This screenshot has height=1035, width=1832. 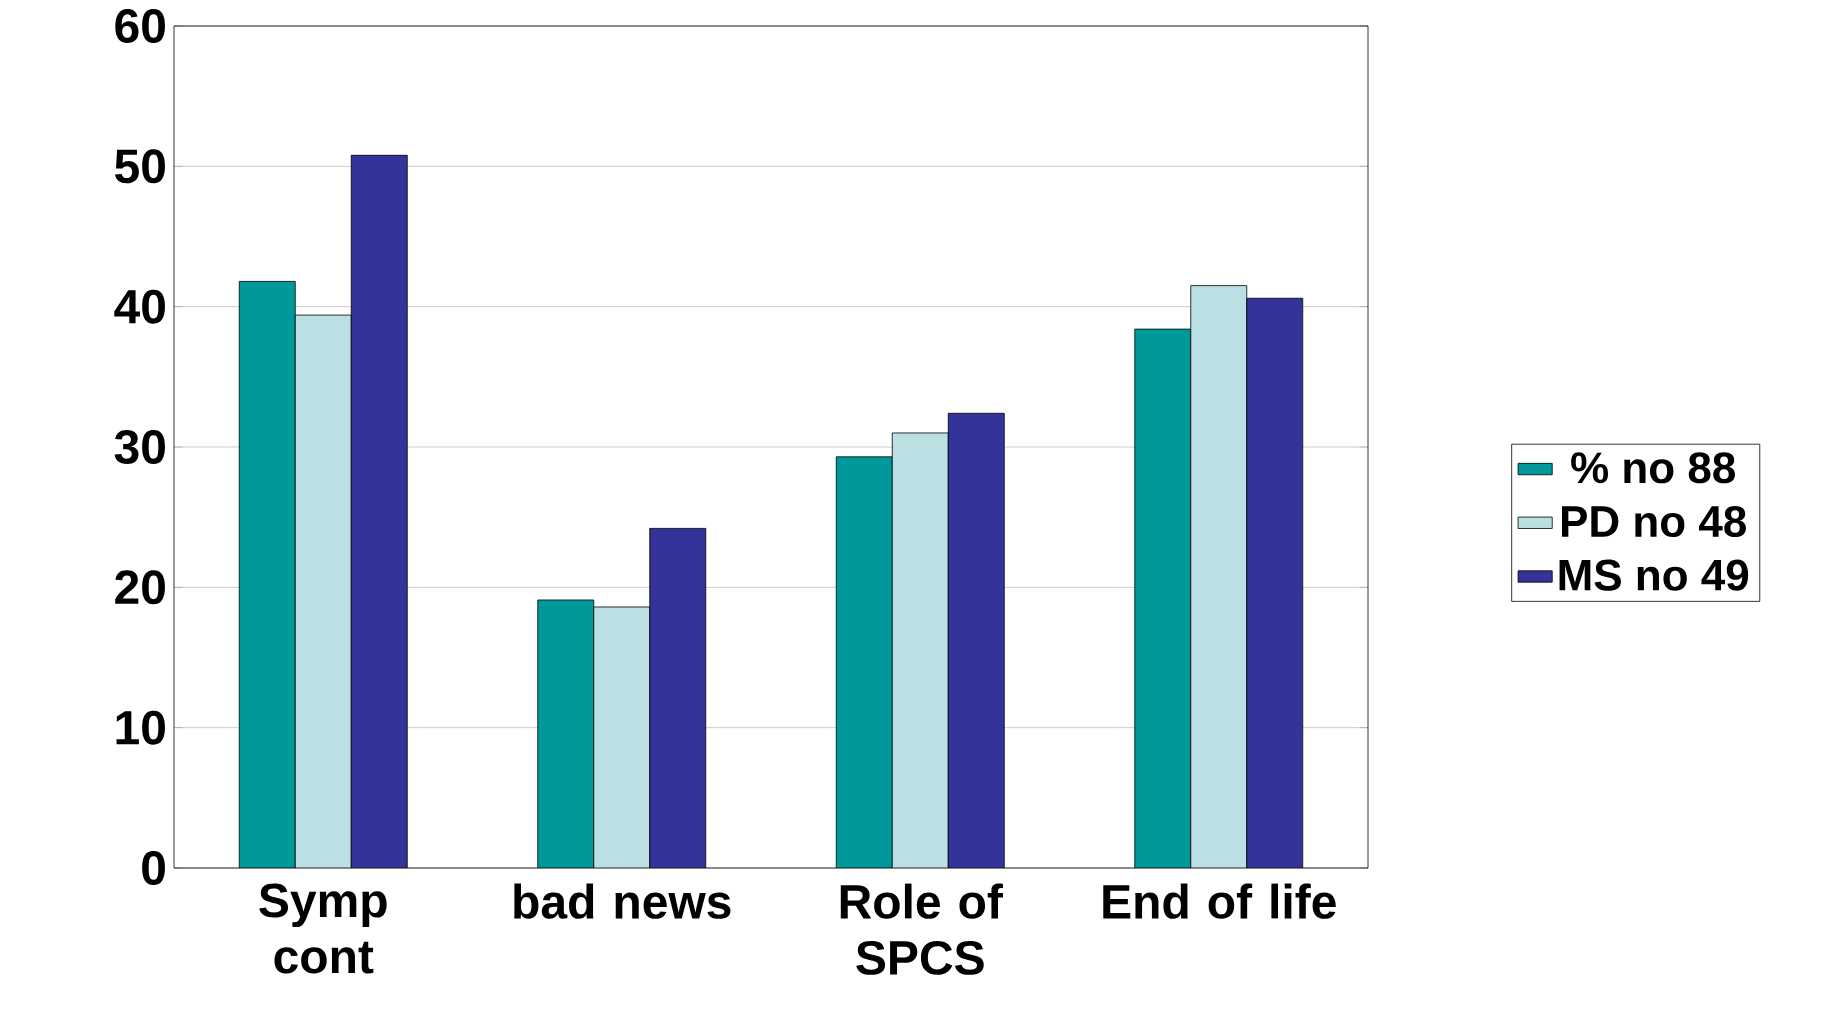 What do you see at coordinates (139, 306) in the screenshot?
I see `y-tick-label: 40` at bounding box center [139, 306].